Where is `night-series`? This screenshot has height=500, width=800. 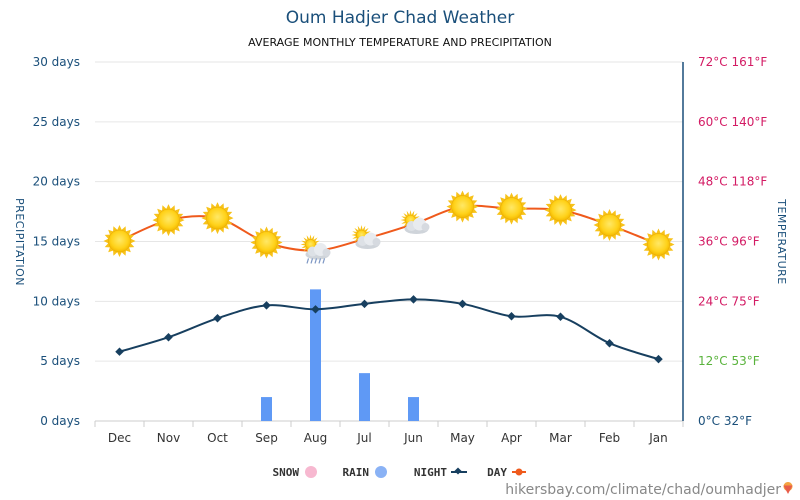 night-series is located at coordinates (389, 329).